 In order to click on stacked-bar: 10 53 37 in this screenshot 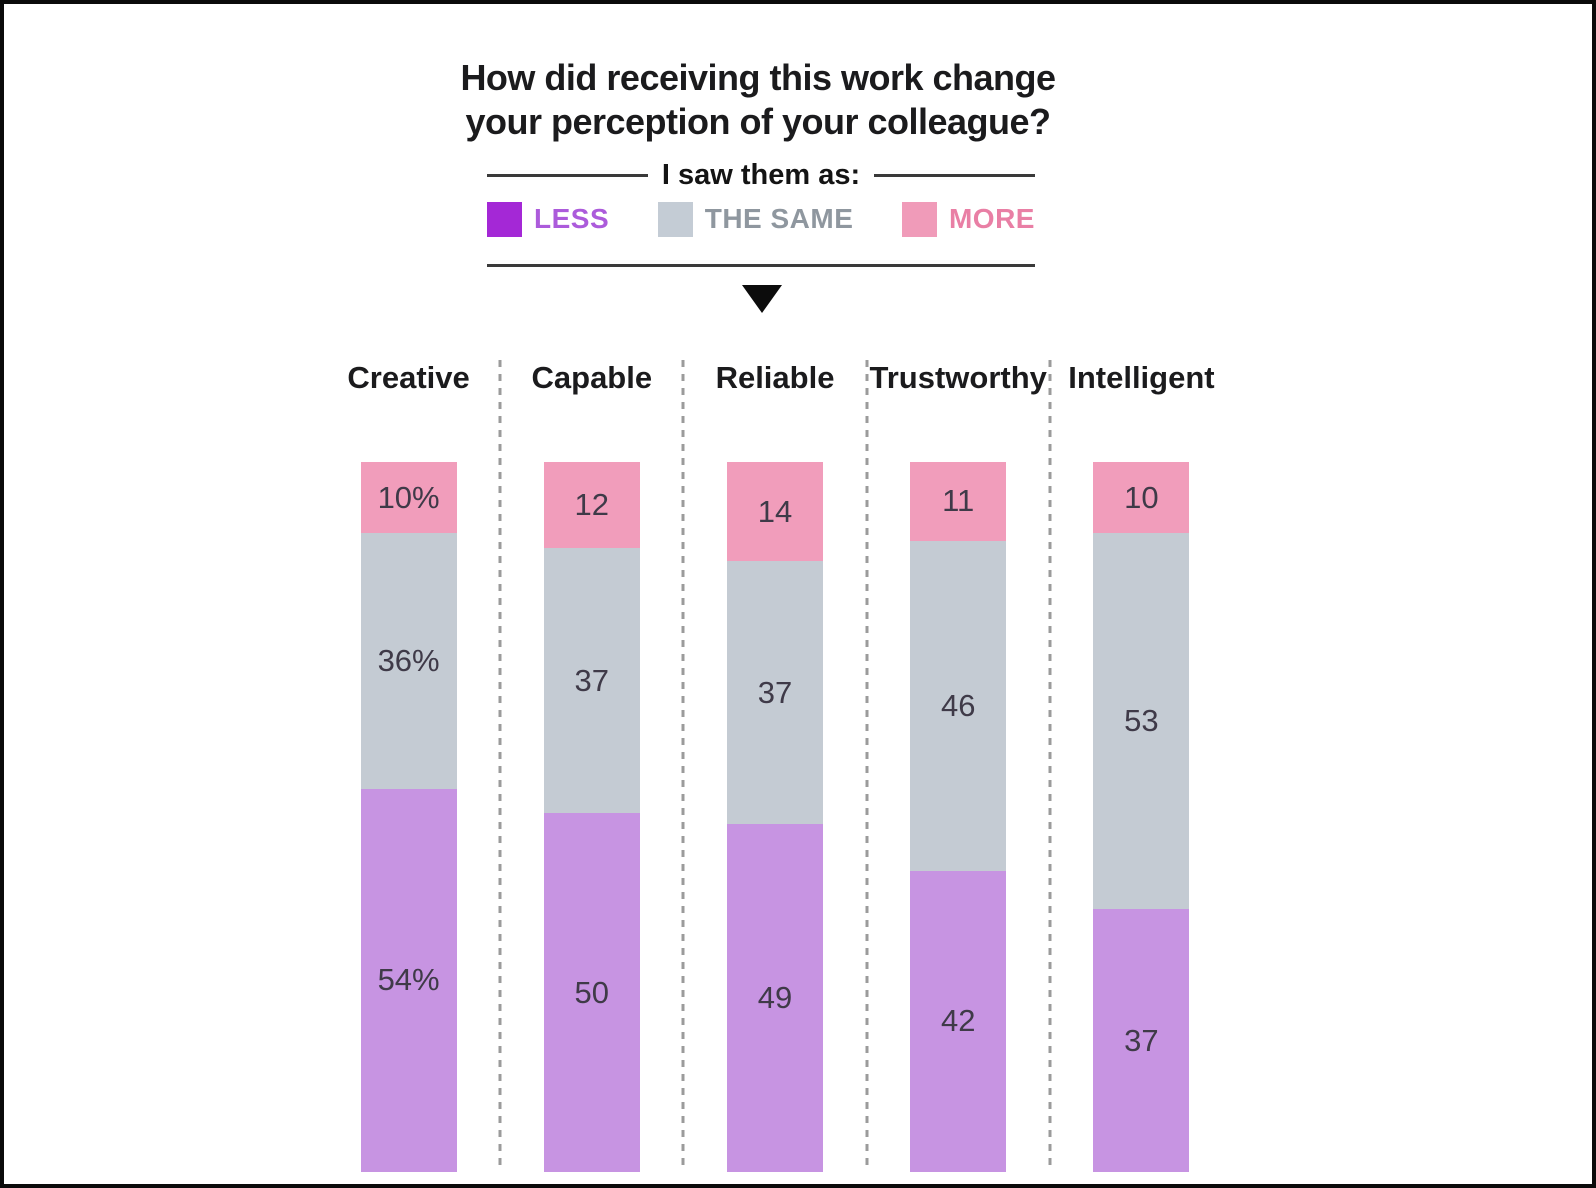, I will do `click(1141, 817)`.